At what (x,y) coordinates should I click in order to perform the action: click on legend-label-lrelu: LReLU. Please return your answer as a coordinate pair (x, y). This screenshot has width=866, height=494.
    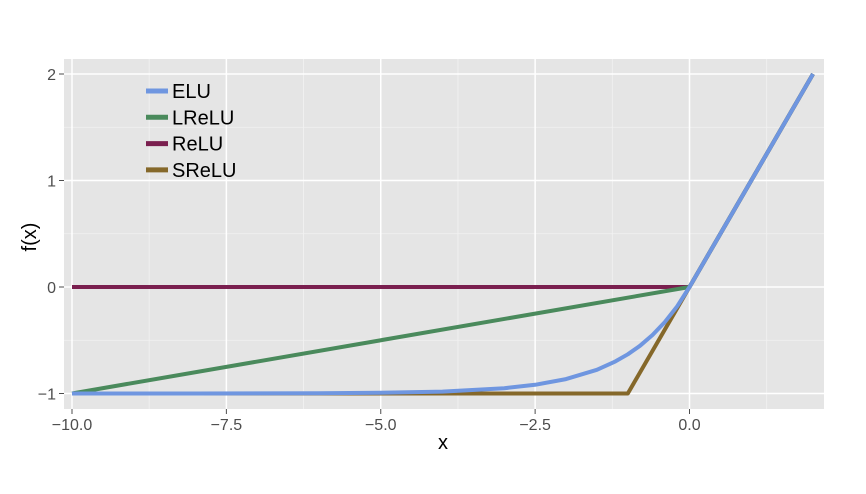
    Looking at the image, I should click on (203, 118).